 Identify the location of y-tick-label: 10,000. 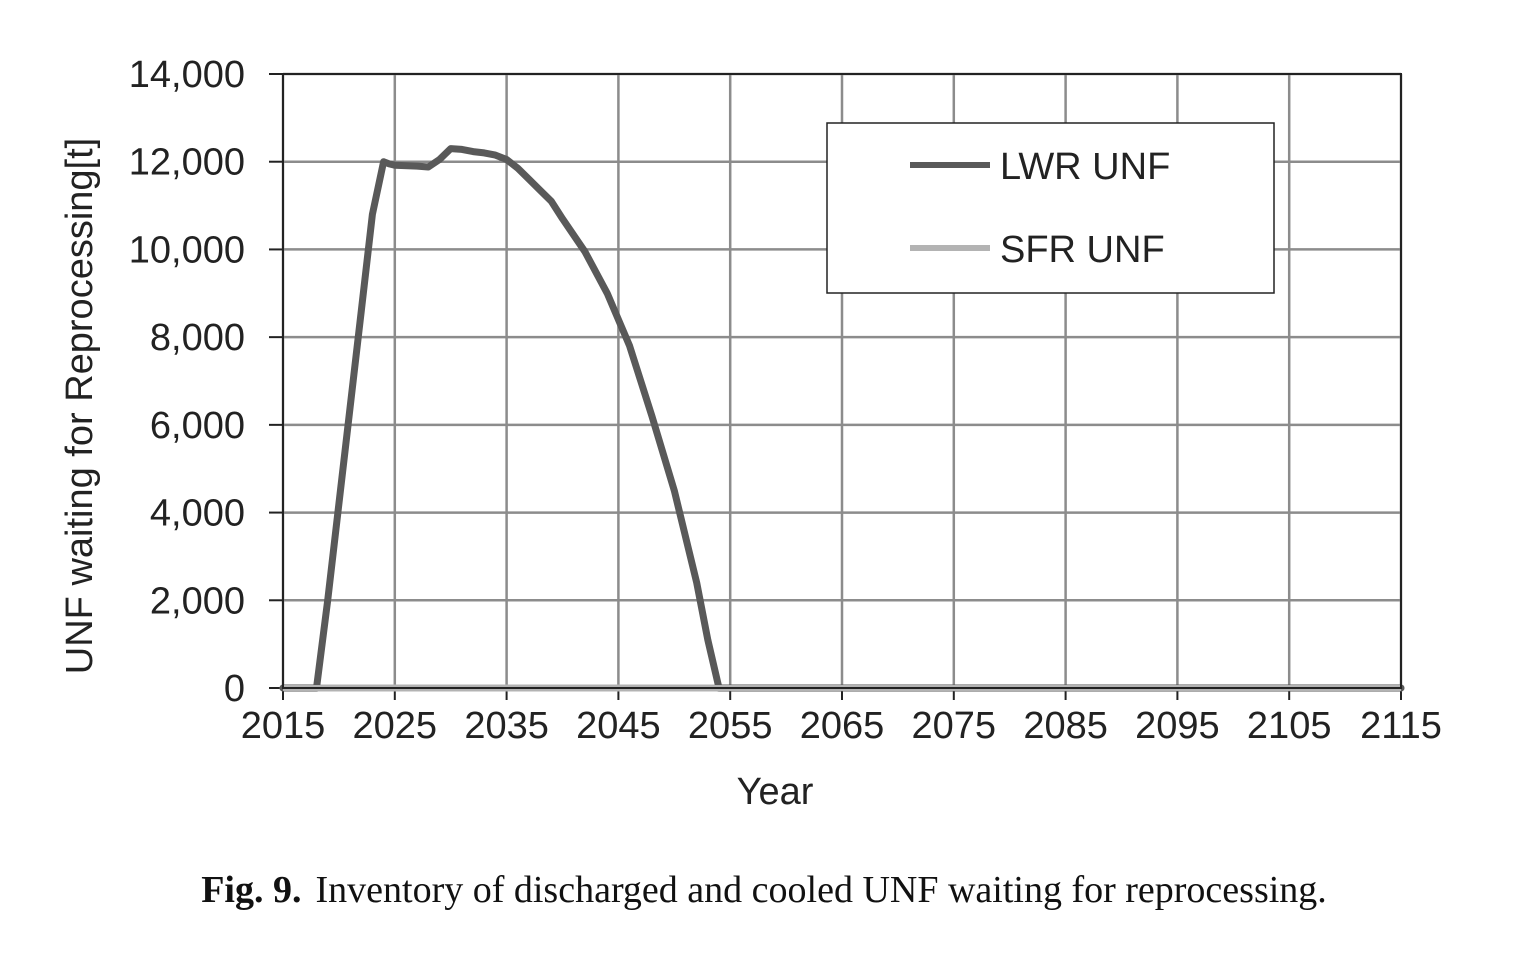
(187, 250).